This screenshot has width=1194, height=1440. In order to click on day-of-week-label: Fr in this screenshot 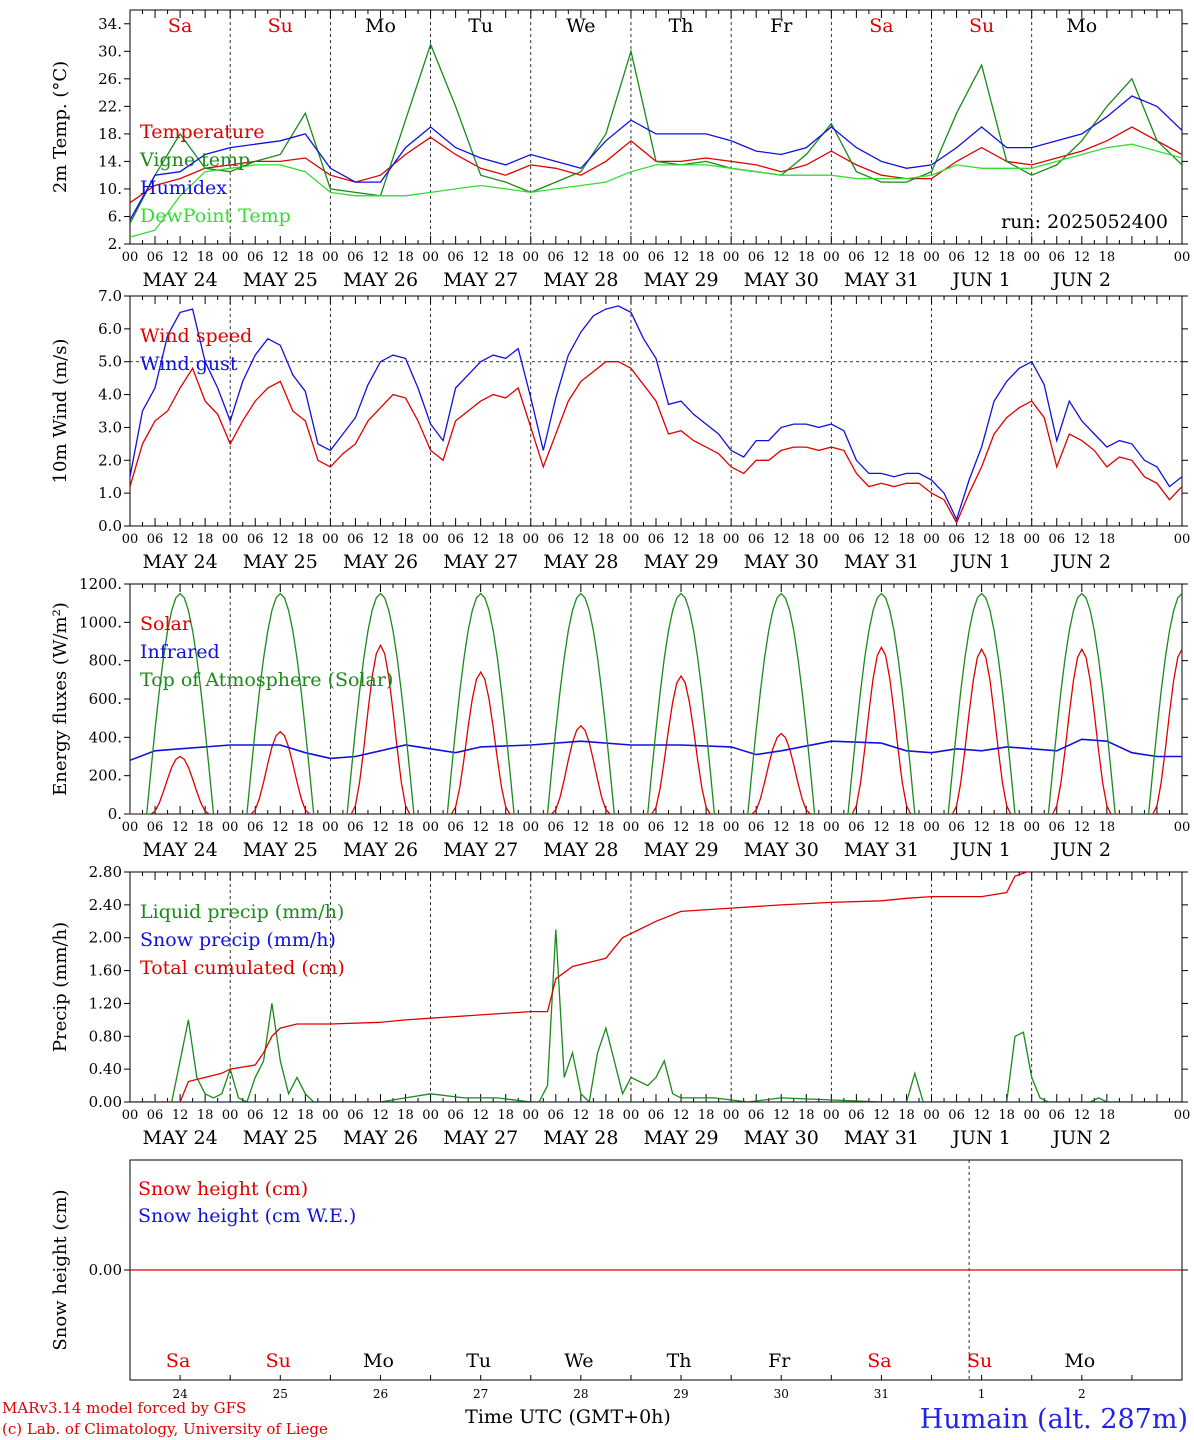, I will do `click(781, 26)`.